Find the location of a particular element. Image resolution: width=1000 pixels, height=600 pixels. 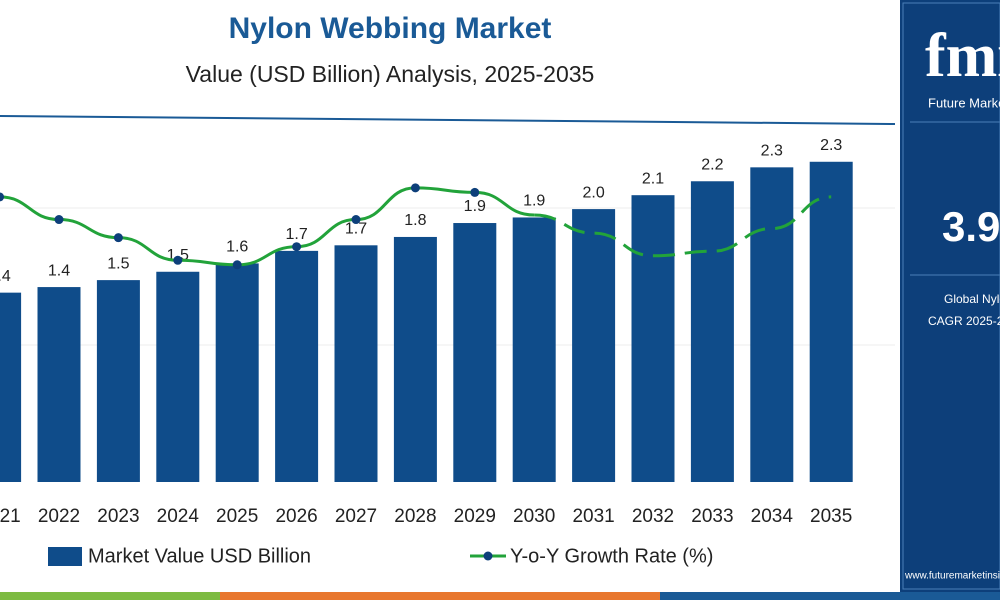

x-tick-label: 2028 is located at coordinates (415, 516).